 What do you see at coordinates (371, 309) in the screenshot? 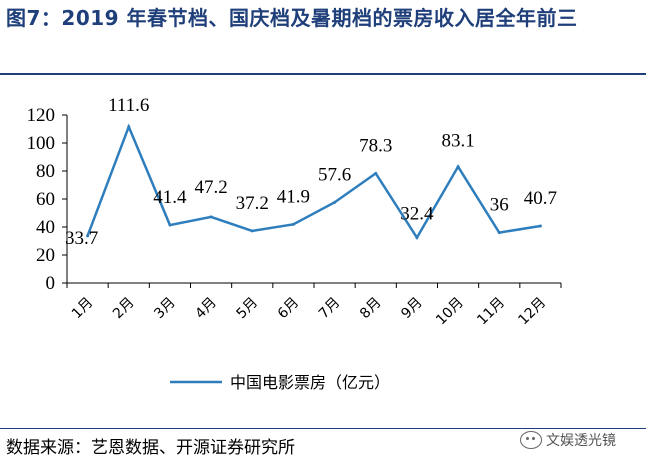
I see `x-tick-label: 8月` at bounding box center [371, 309].